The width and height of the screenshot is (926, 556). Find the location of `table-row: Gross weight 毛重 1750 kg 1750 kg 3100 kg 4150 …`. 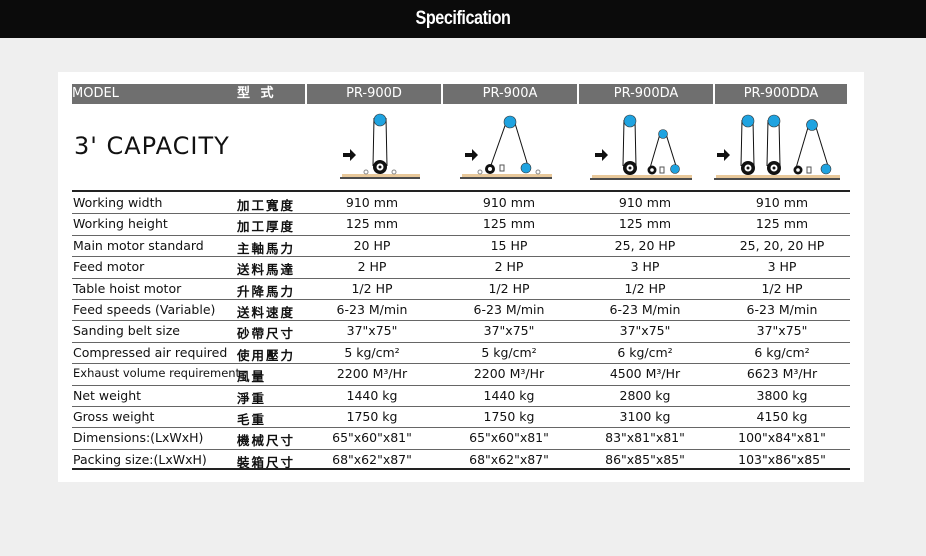

table-row: Gross weight 毛重 1750 kg 1750 kg 3100 kg 4150 … is located at coordinates (461, 417).